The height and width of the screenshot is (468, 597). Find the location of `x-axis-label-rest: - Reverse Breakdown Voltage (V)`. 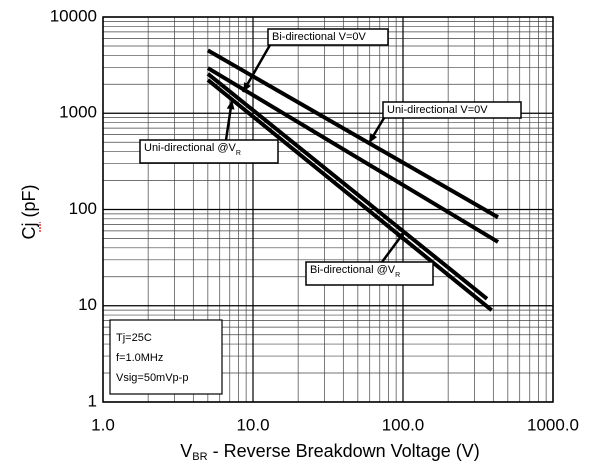

x-axis-label-rest: - Reverse Breakdown Voltage (V) is located at coordinates (344, 451).